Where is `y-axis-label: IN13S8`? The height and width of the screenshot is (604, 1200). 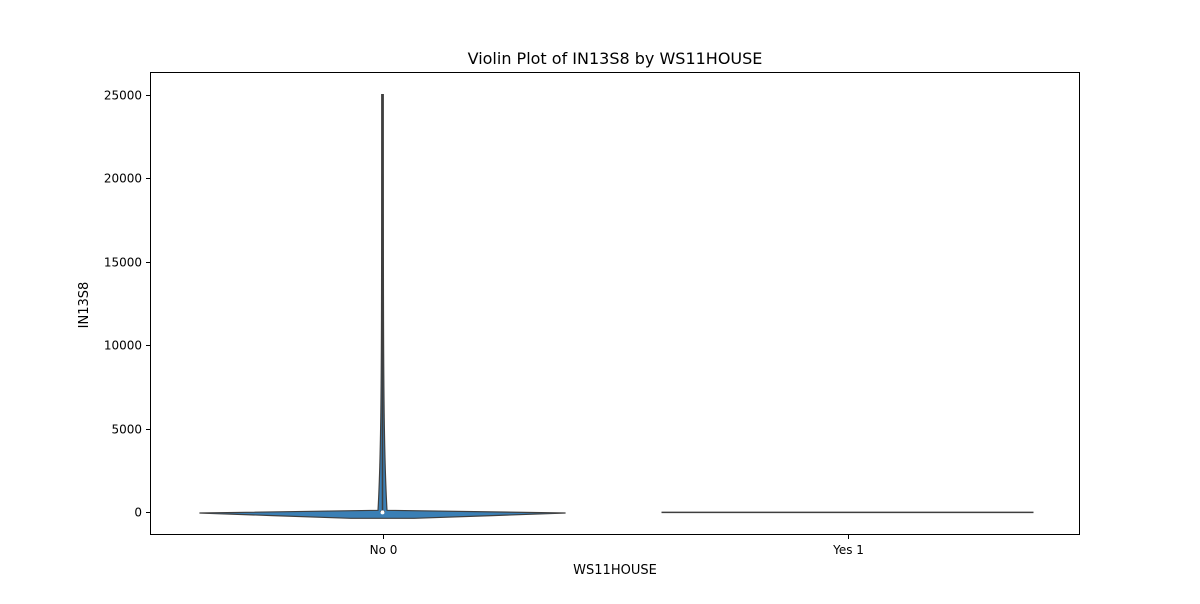
y-axis-label: IN13S8 is located at coordinates (84, 305).